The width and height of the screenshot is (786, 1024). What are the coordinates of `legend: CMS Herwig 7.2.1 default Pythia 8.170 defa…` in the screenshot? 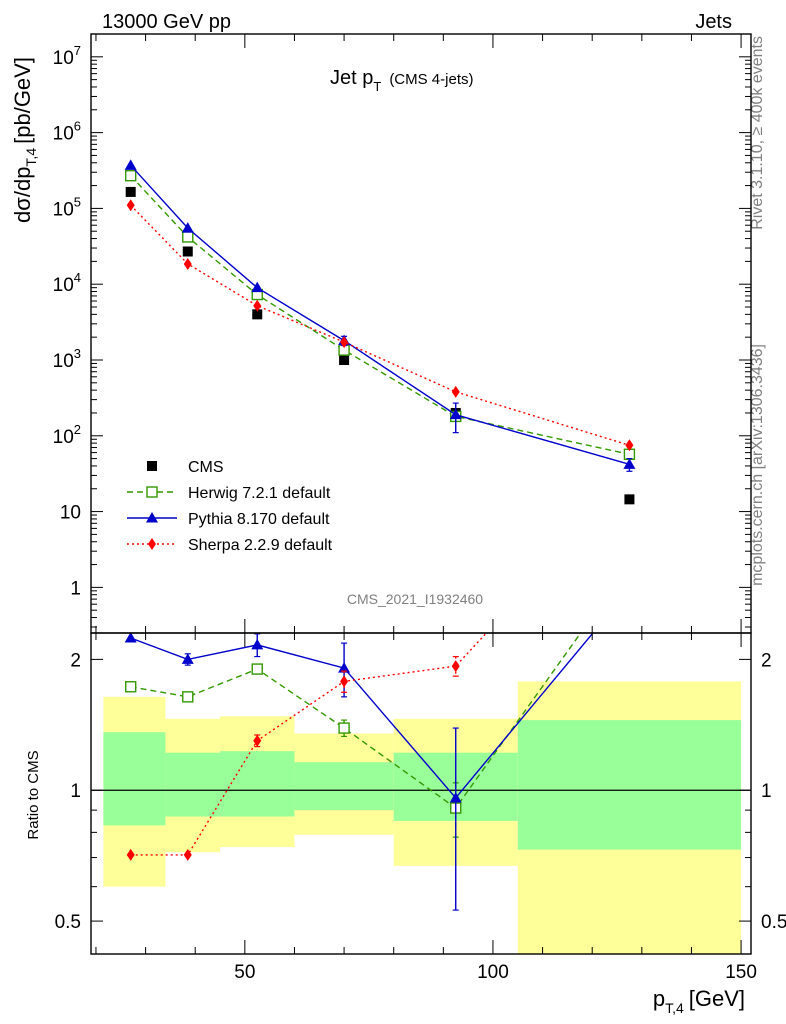 It's located at (230, 506).